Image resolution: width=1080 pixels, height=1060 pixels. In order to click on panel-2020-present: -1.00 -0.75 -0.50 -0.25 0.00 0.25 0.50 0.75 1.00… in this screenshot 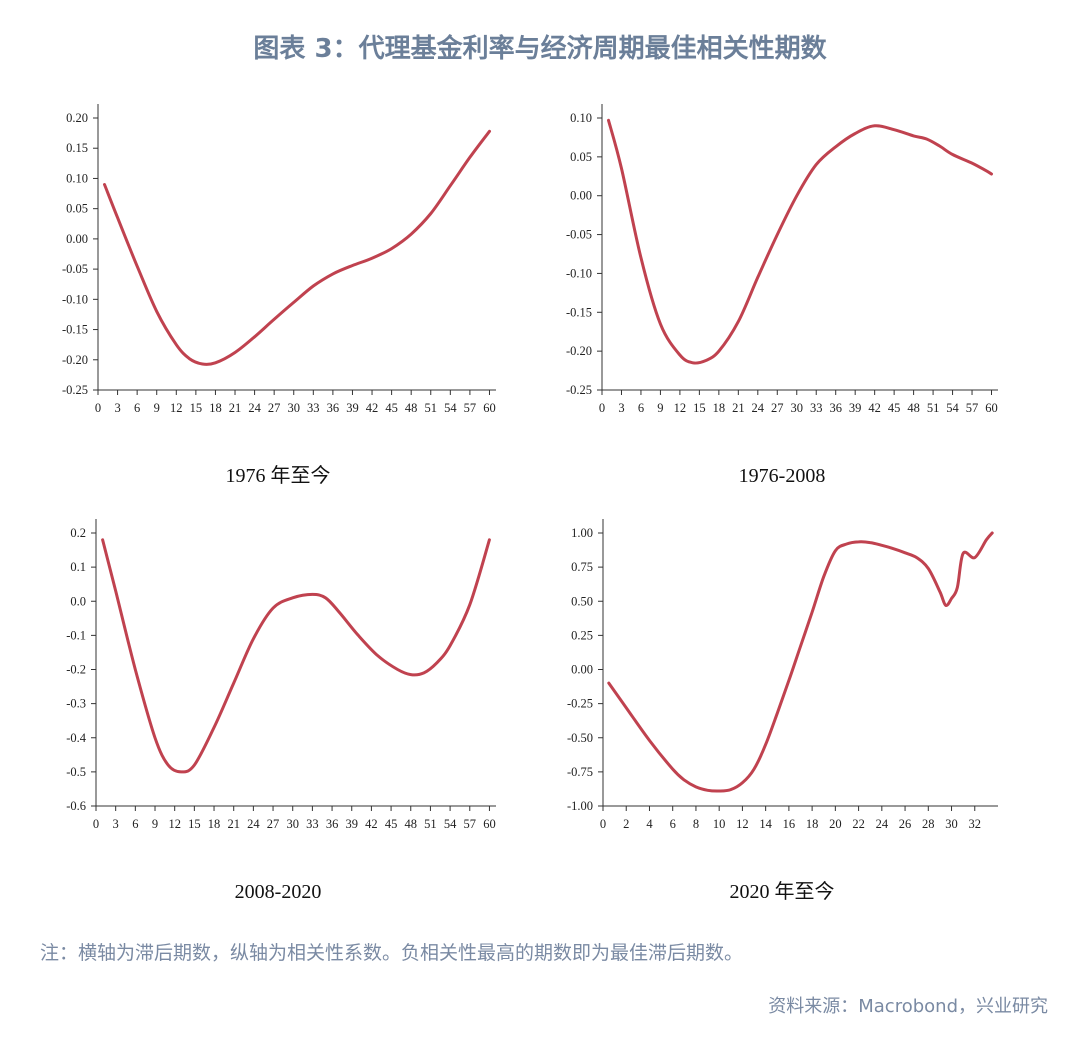, I will do `click(782, 711)`.